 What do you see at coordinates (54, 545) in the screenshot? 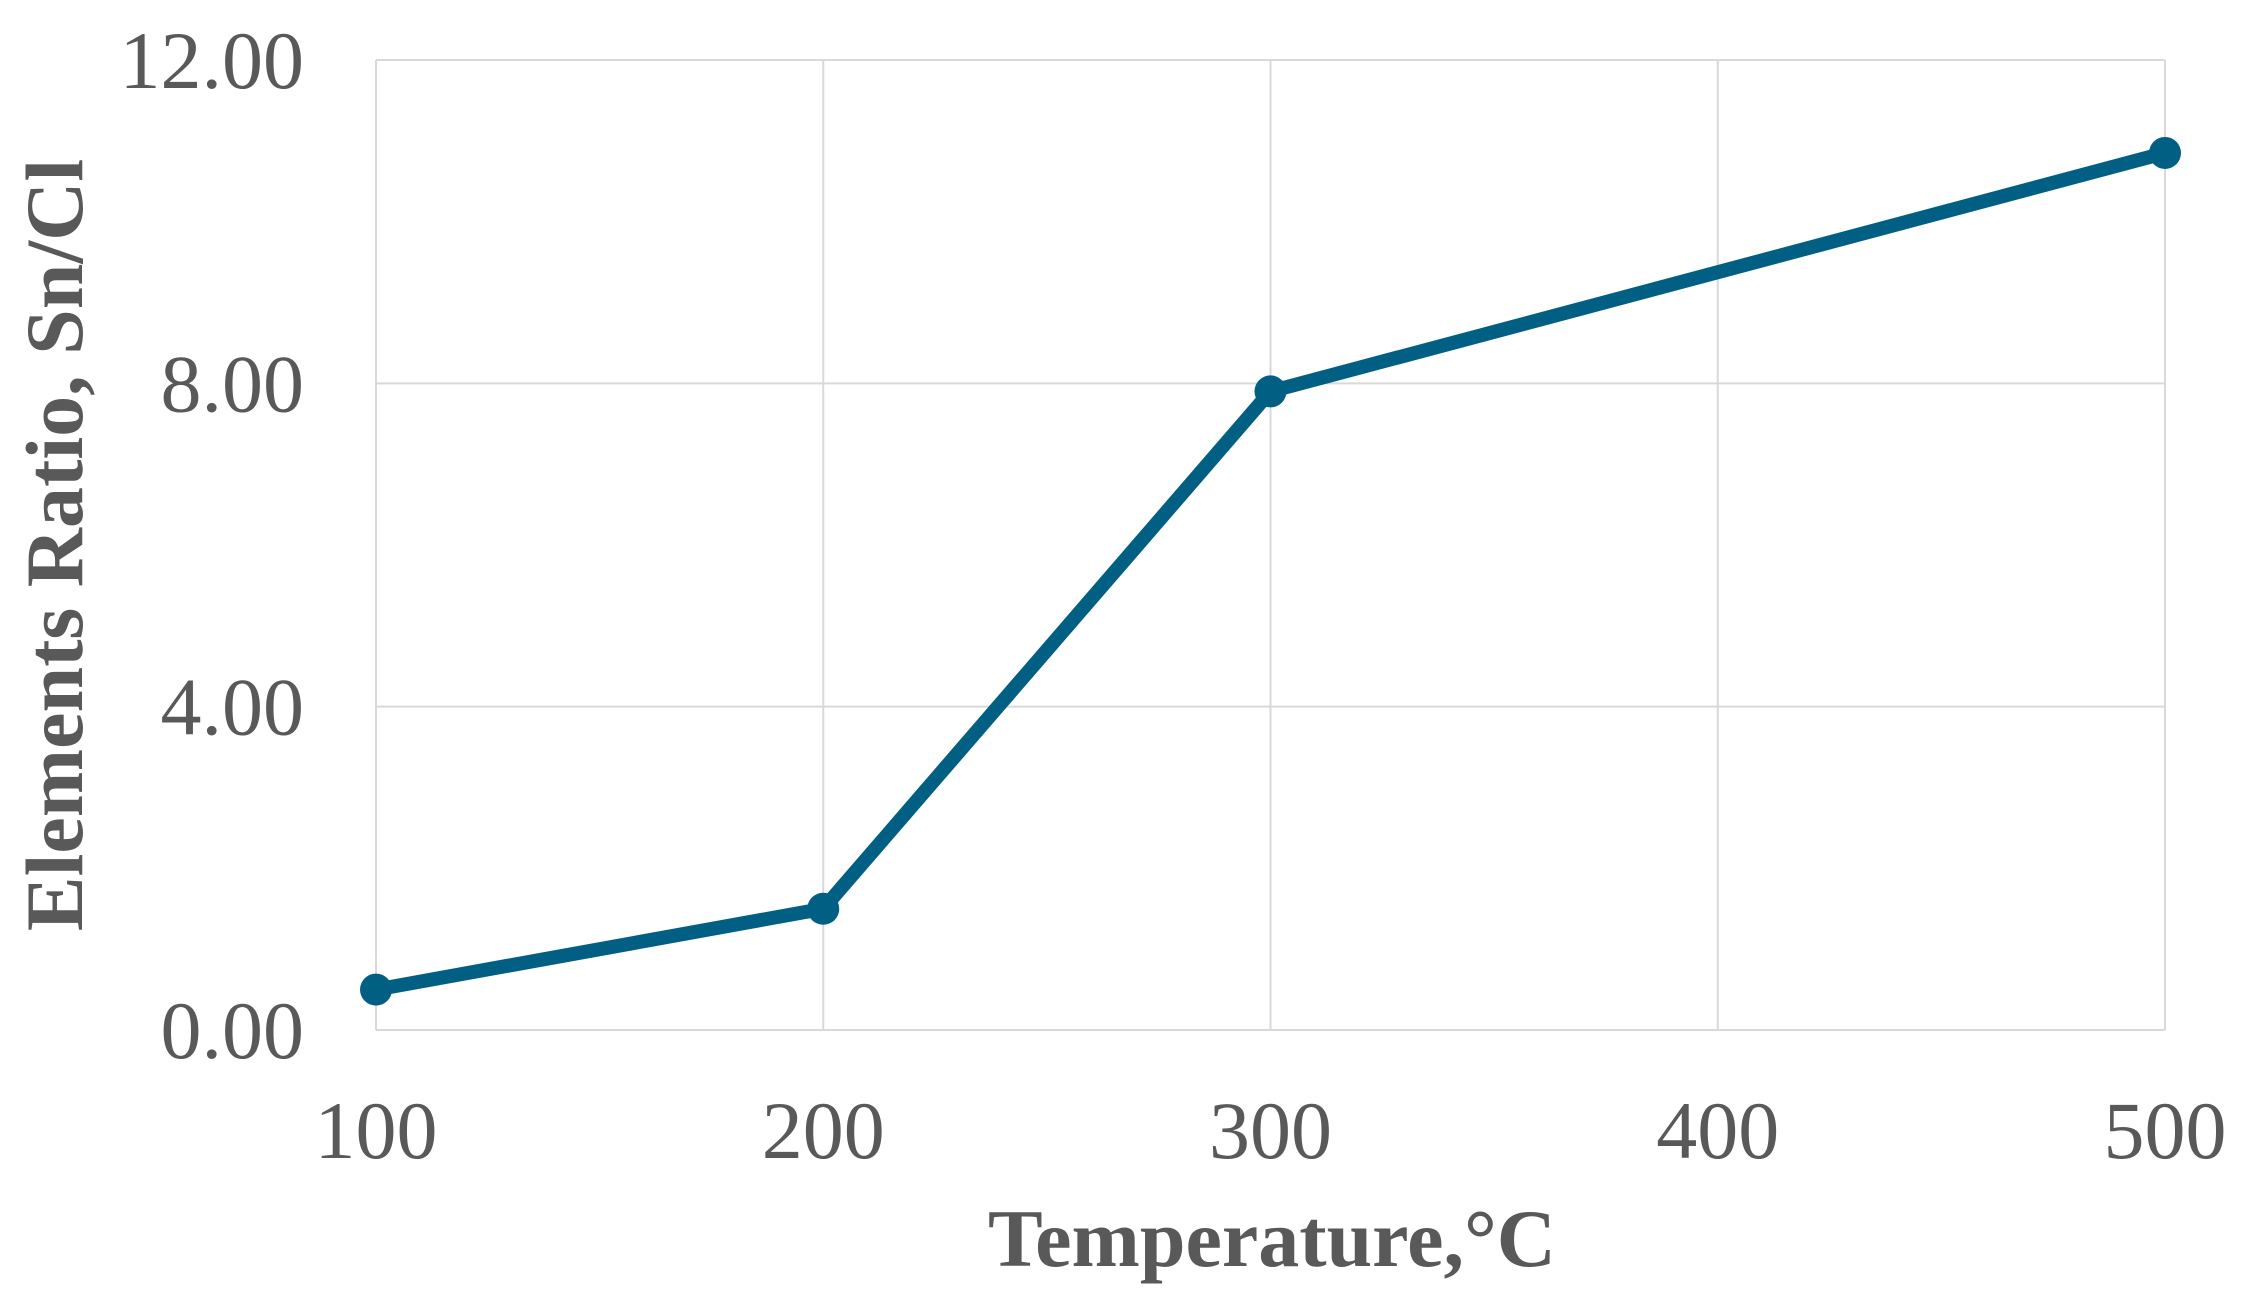
I see `y-axis-title: Elements Ratio, Sn/Cl` at bounding box center [54, 545].